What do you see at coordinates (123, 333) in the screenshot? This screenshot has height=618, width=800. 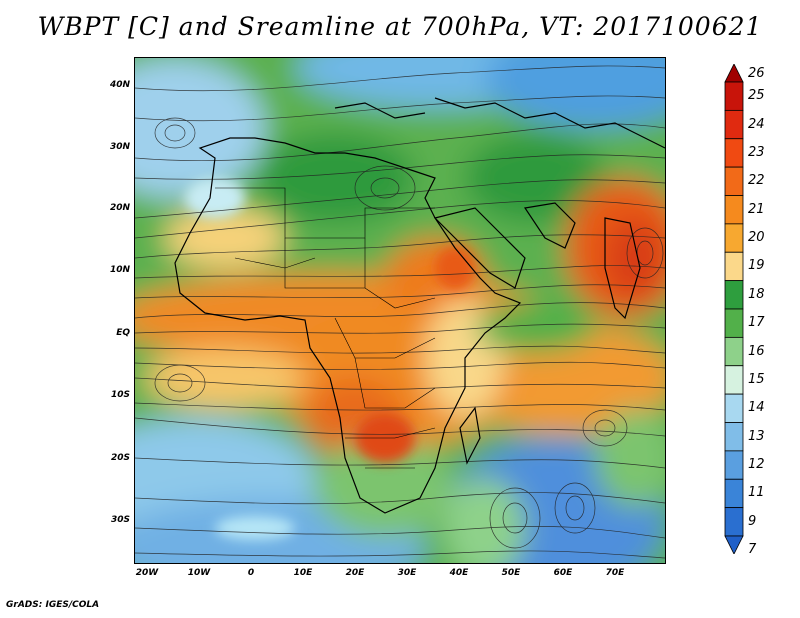 I see `lat-label: EQ` at bounding box center [123, 333].